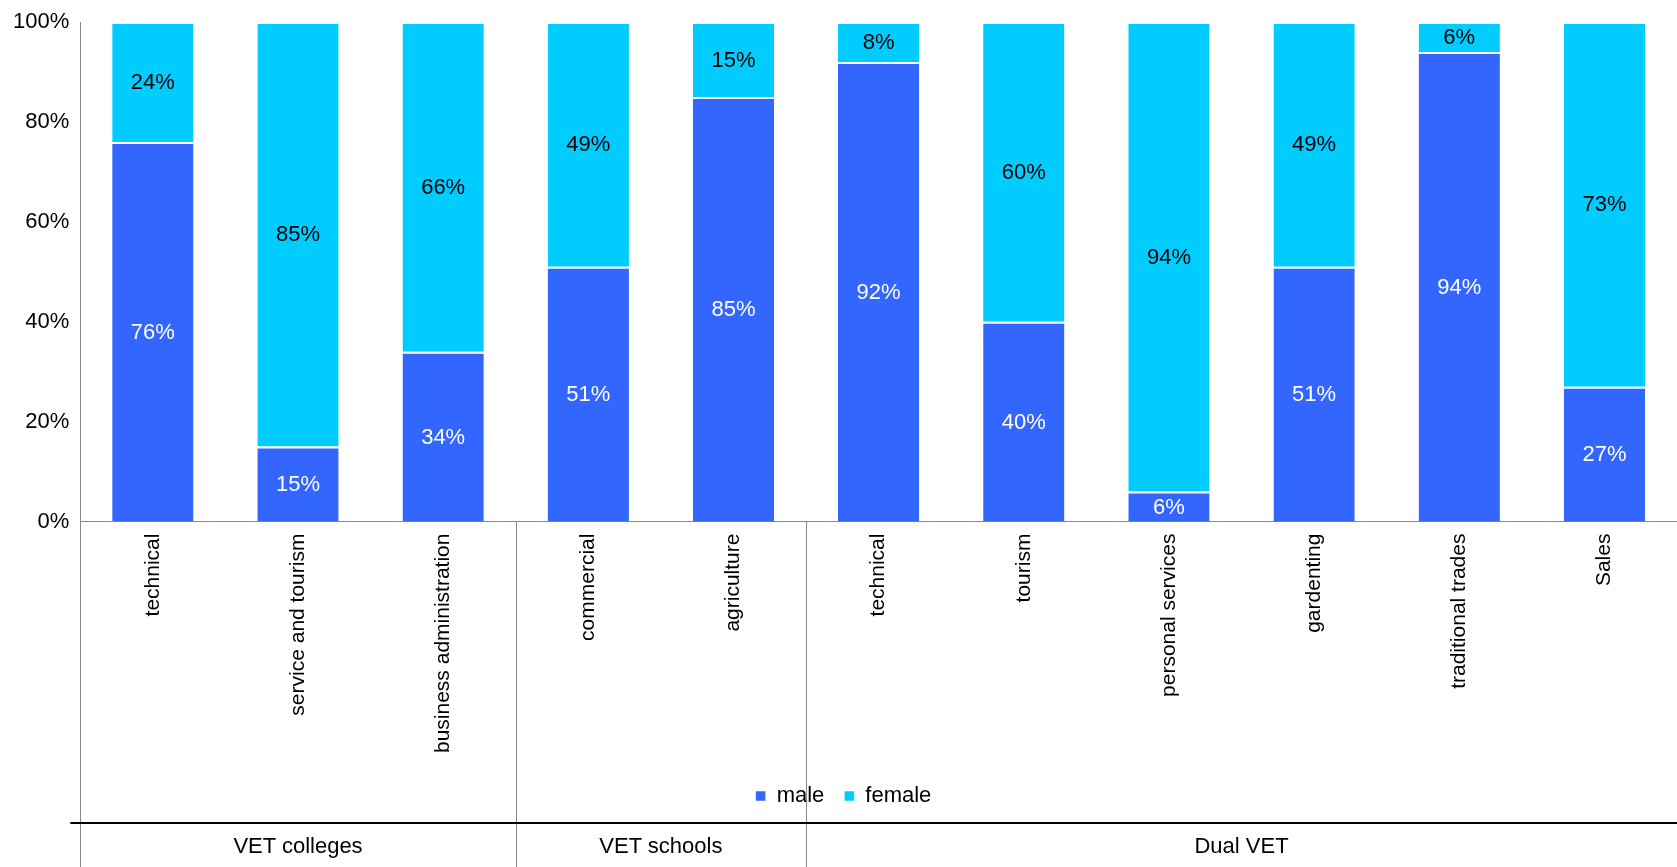 The width and height of the screenshot is (1677, 867). I want to click on y-tick-label: 100%, so click(41, 21).